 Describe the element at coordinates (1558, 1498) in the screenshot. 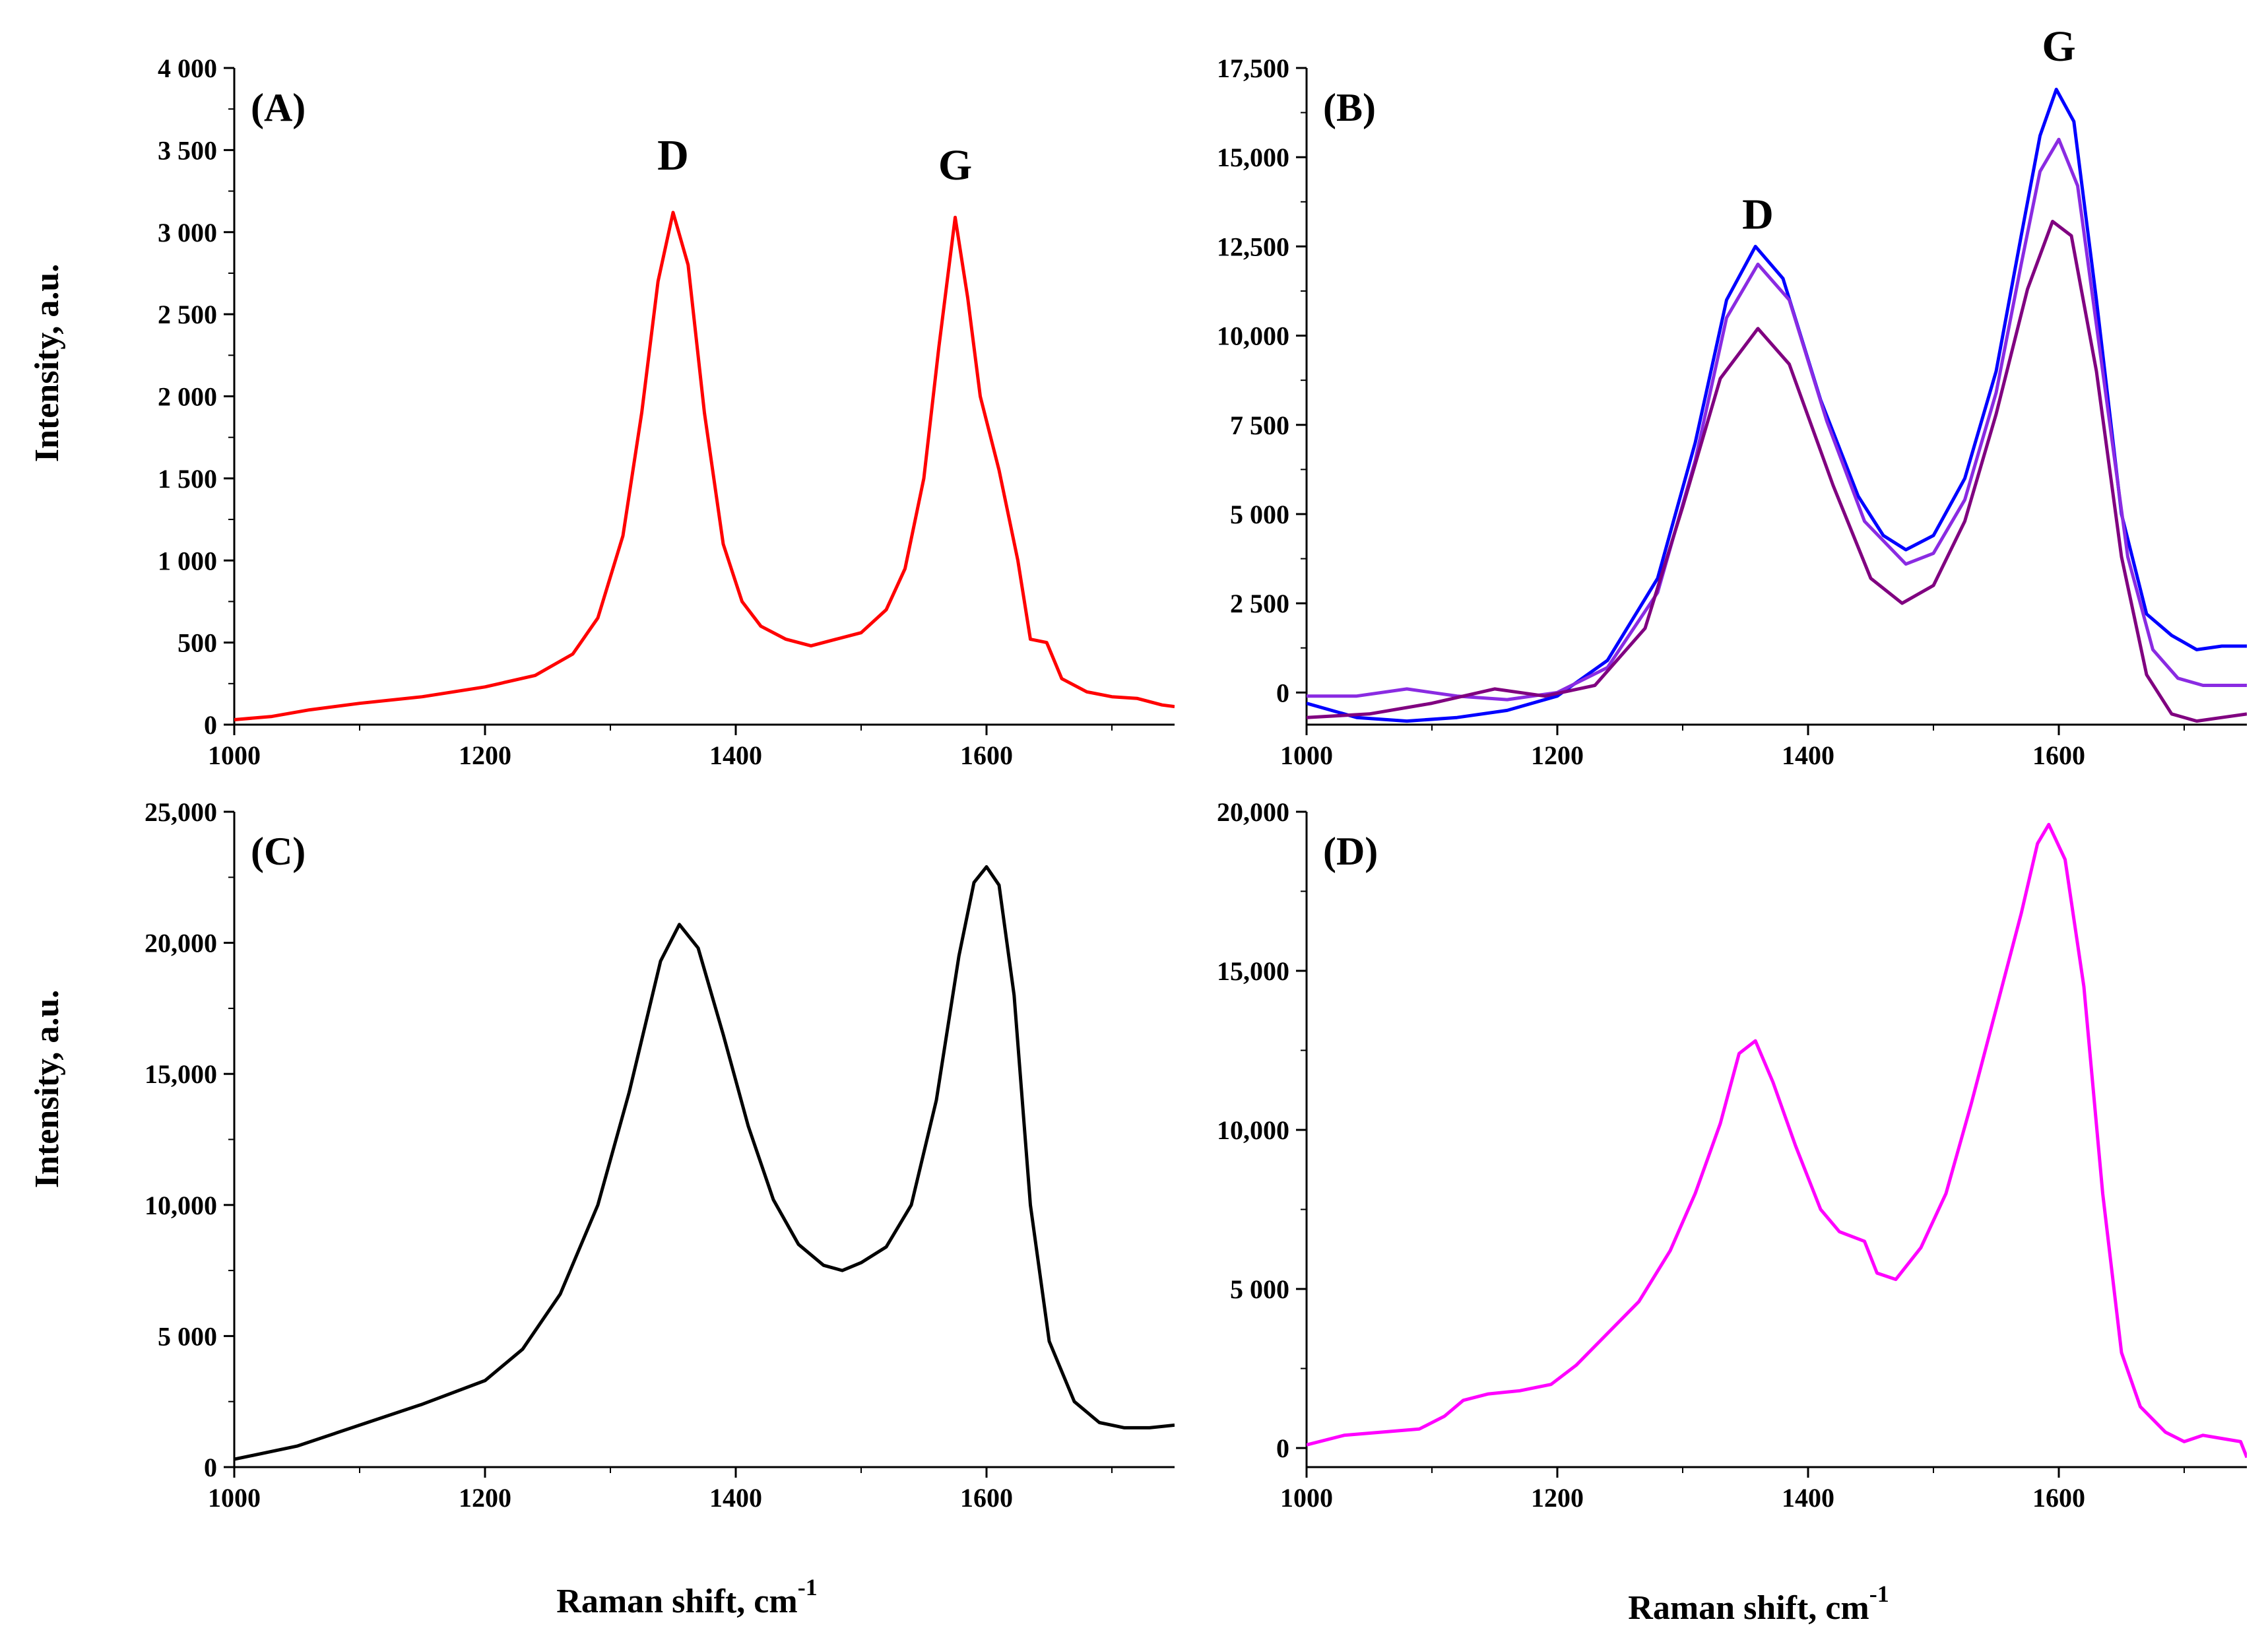

I see `x-tick-label-d: 1200` at that location.